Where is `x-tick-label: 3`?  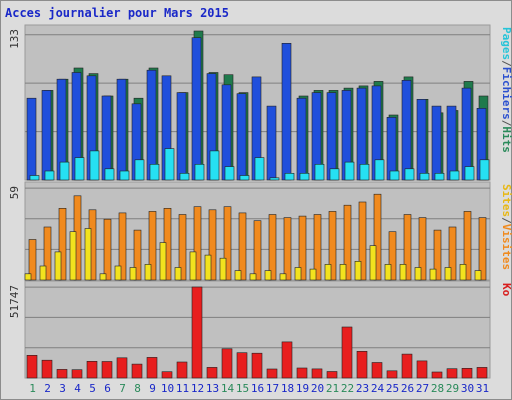
x-tick-label: 3 is located at coordinates (62, 388).